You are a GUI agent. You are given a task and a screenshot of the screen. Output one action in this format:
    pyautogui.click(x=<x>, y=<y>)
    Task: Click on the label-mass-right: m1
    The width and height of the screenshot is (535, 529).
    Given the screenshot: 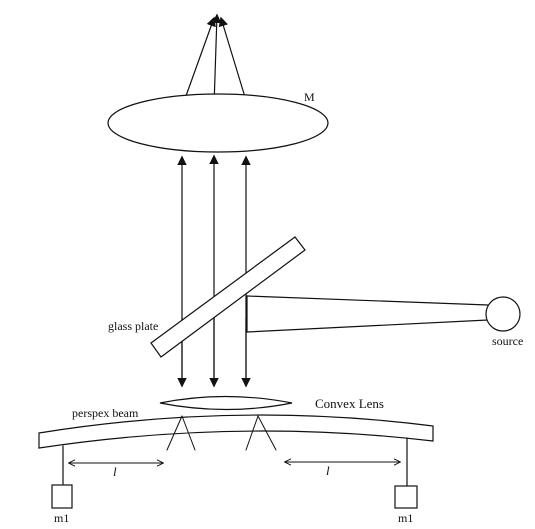 What is the action you would take?
    pyautogui.click(x=405, y=518)
    